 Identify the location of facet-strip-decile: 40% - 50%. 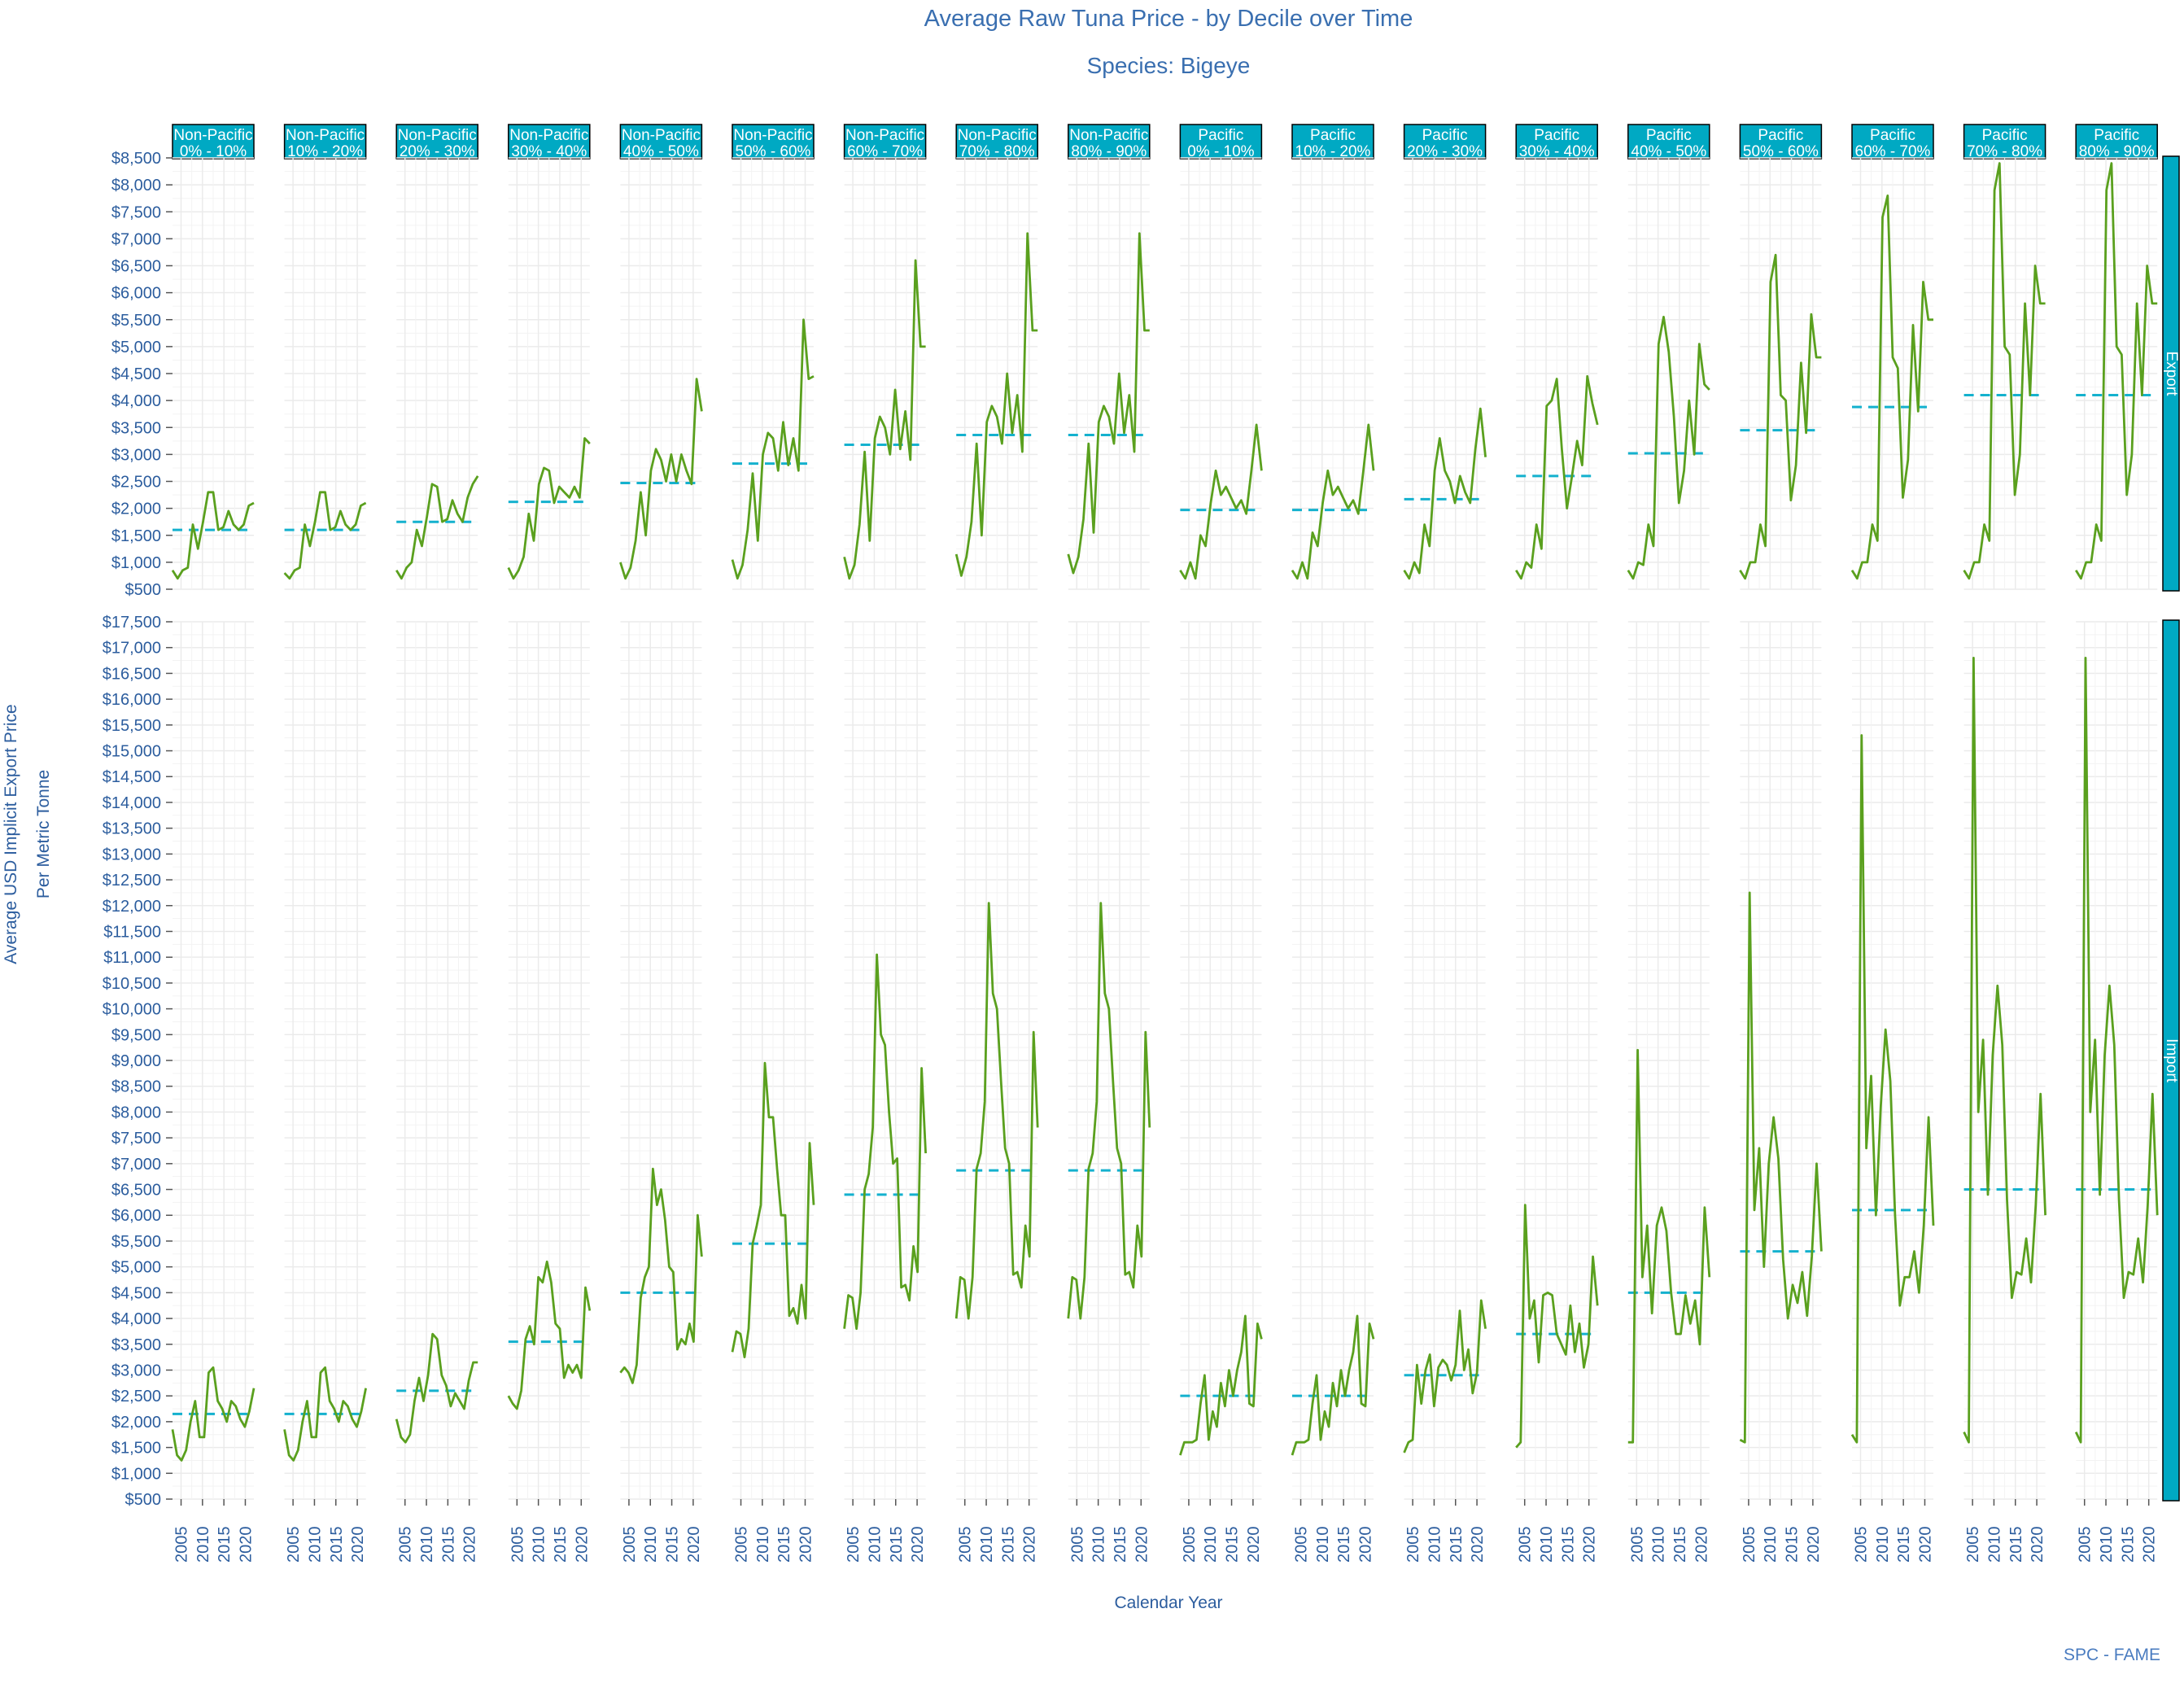
(1669, 151).